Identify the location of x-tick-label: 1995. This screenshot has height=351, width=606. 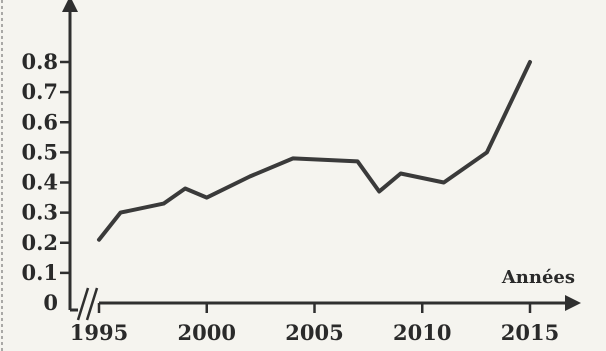
(99, 332).